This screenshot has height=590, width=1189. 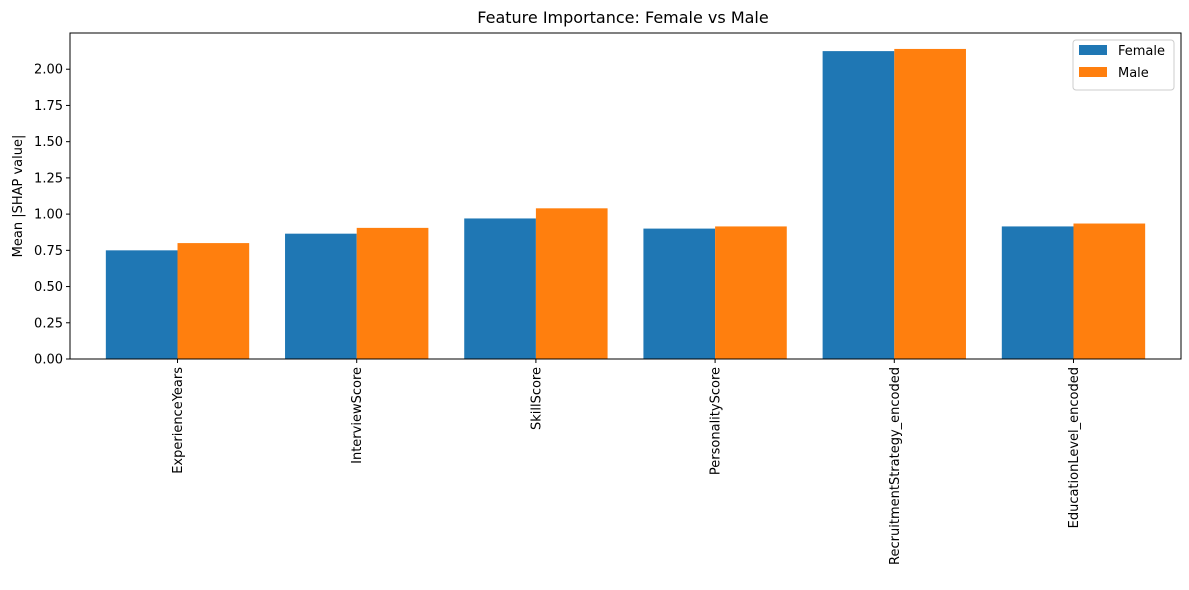 What do you see at coordinates (48, 287) in the screenshot?
I see `y-tick-label: 0.50` at bounding box center [48, 287].